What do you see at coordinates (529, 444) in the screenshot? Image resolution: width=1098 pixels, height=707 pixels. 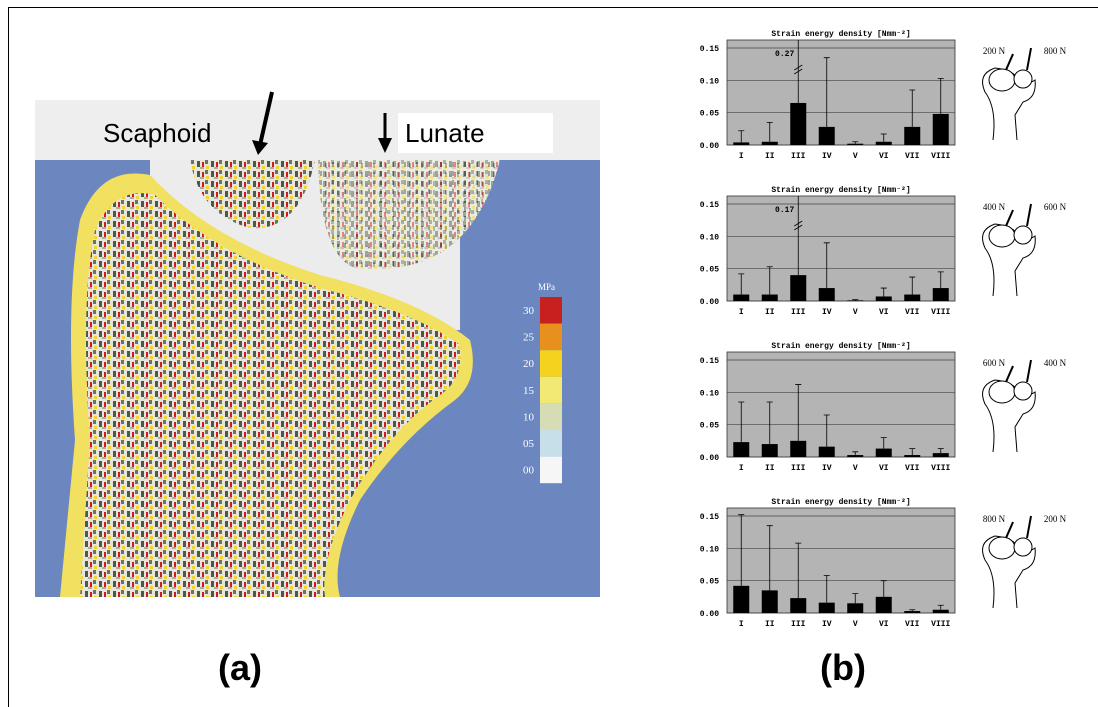 I see `colorbar-label: 05` at bounding box center [529, 444].